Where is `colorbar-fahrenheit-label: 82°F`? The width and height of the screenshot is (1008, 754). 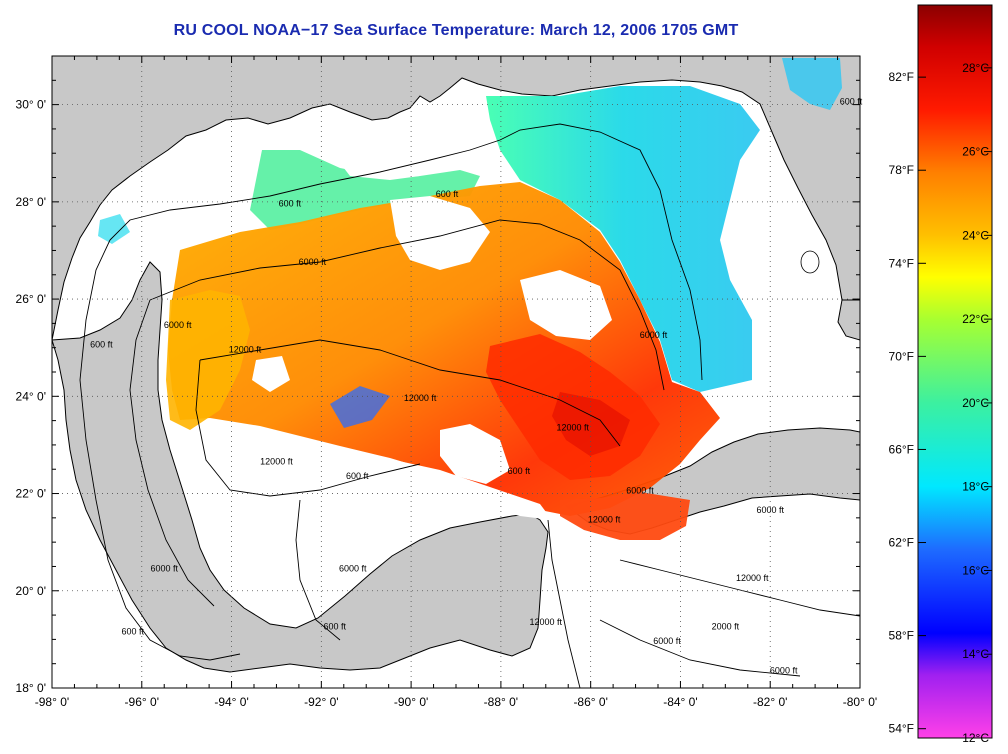
colorbar-fahrenheit-label: 82°F is located at coordinates (901, 77).